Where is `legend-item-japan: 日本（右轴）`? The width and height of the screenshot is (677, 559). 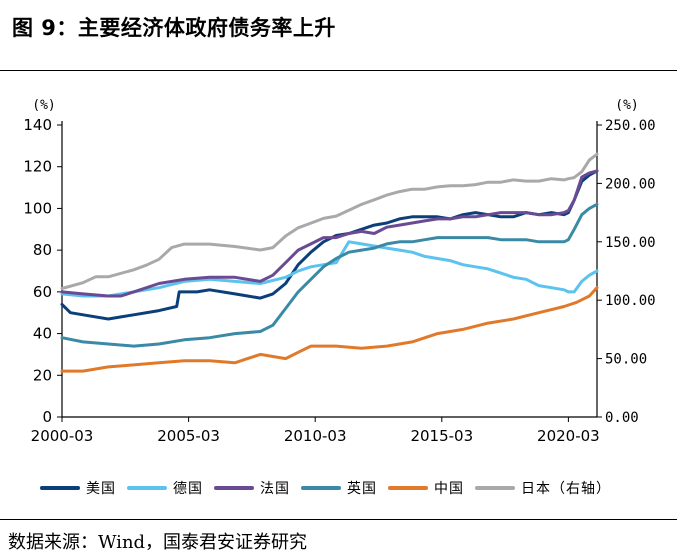
legend-item-japan: 日本（右轴） is located at coordinates (543, 488).